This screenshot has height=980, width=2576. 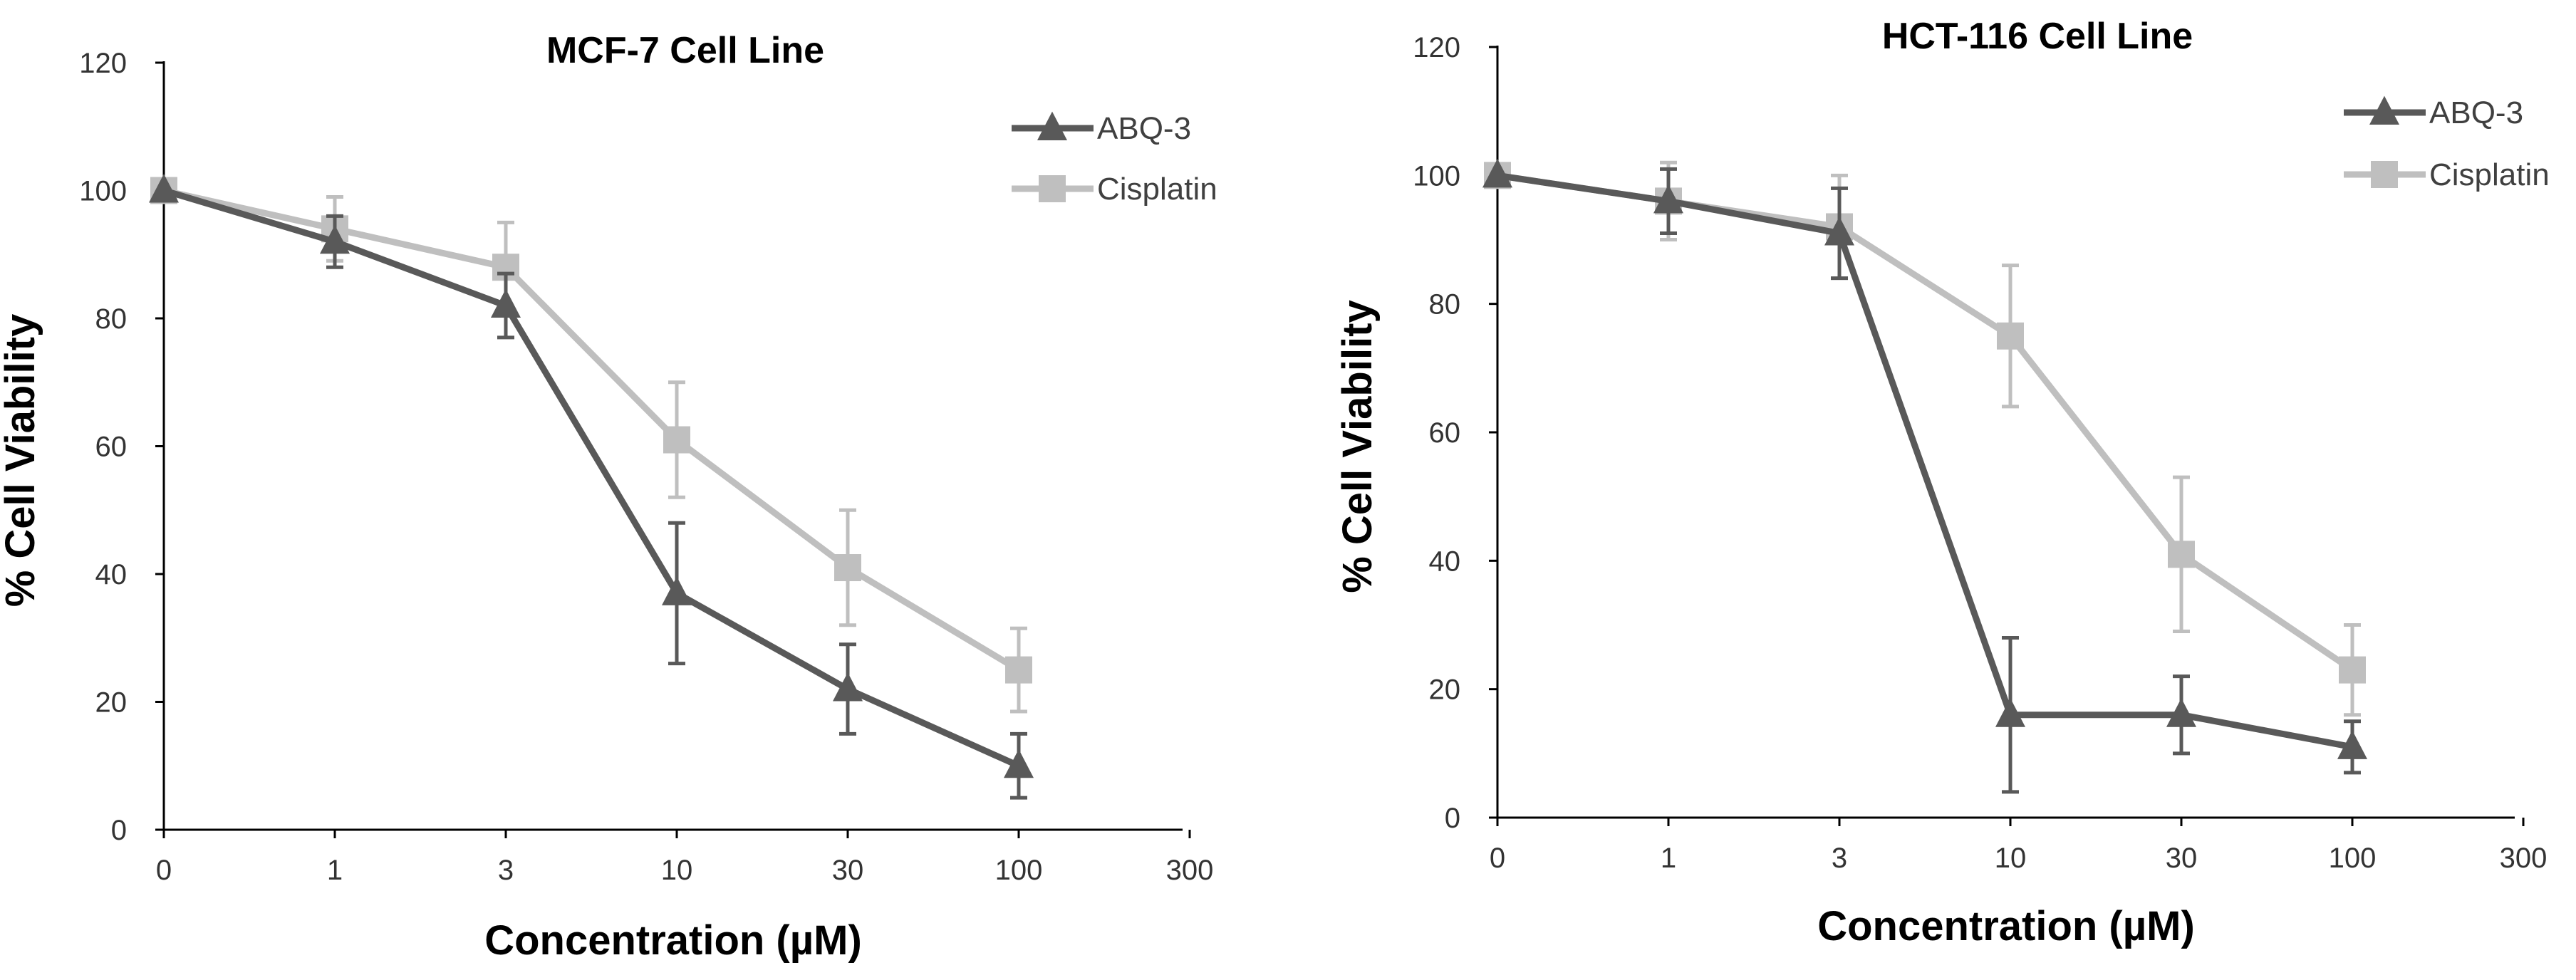 What do you see at coordinates (2037, 36) in the screenshot?
I see `chart-title: HCT-116 Cell Line` at bounding box center [2037, 36].